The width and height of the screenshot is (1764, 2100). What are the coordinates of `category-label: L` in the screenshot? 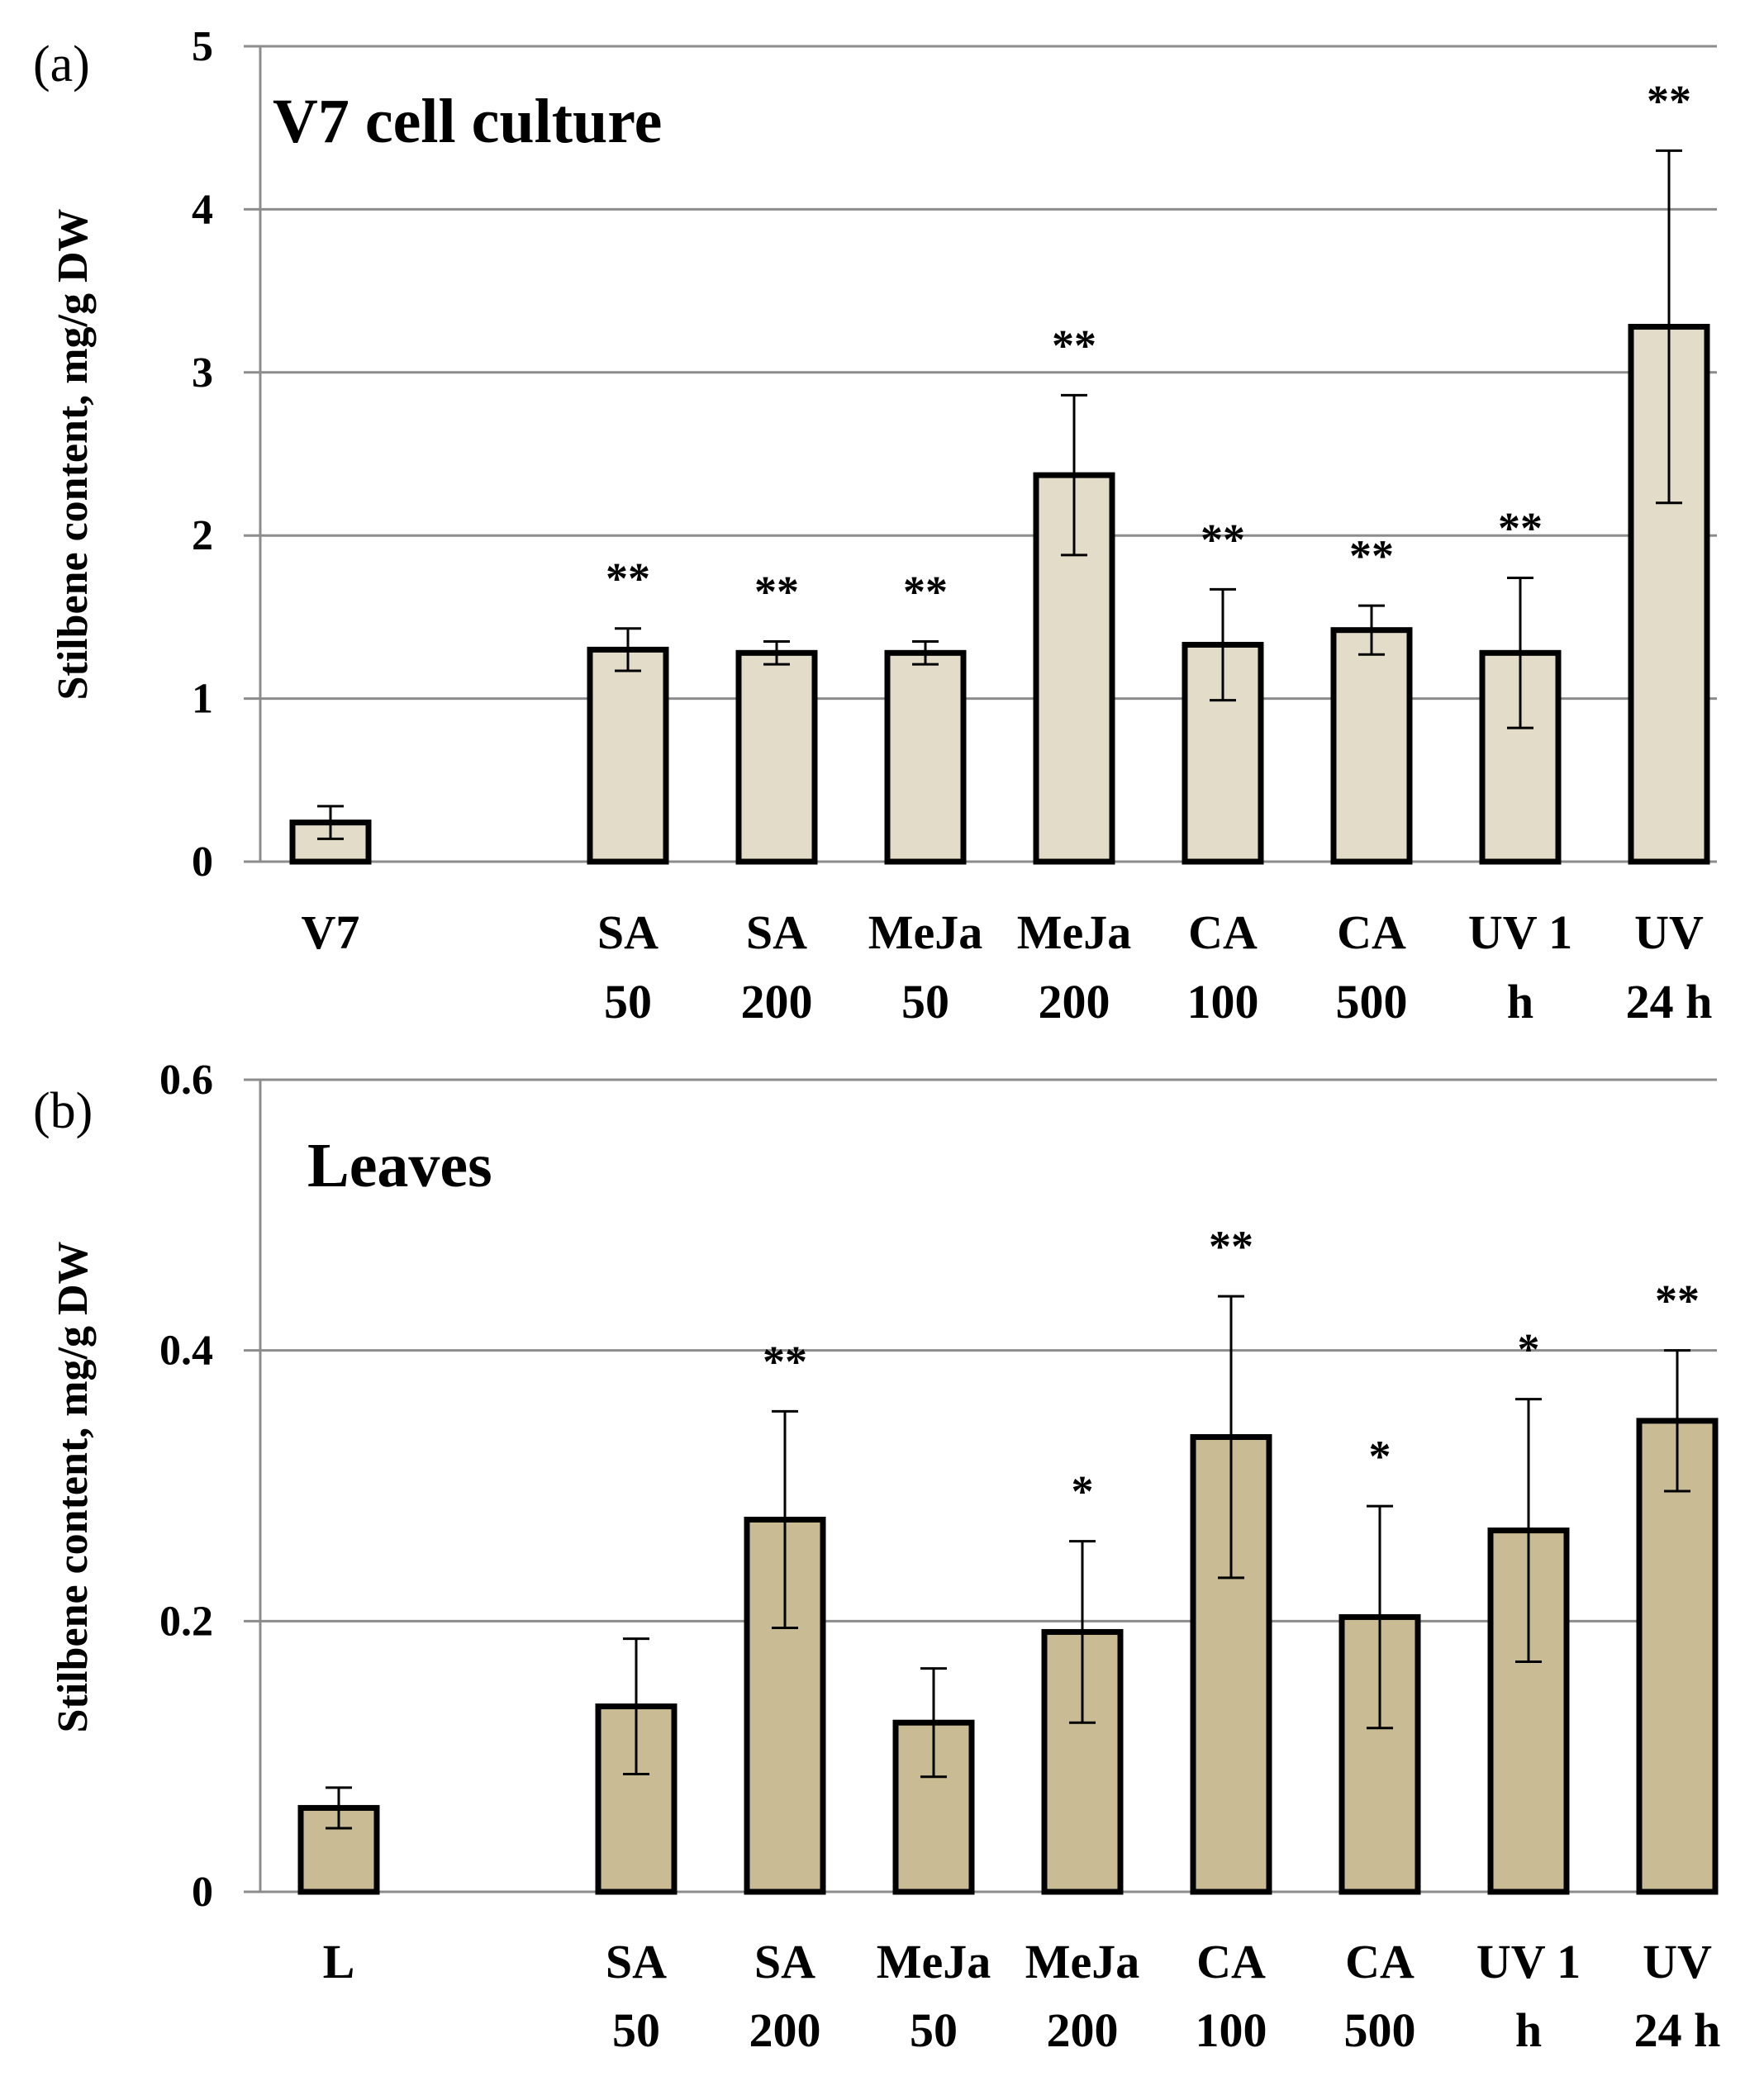 It's located at (339, 1962).